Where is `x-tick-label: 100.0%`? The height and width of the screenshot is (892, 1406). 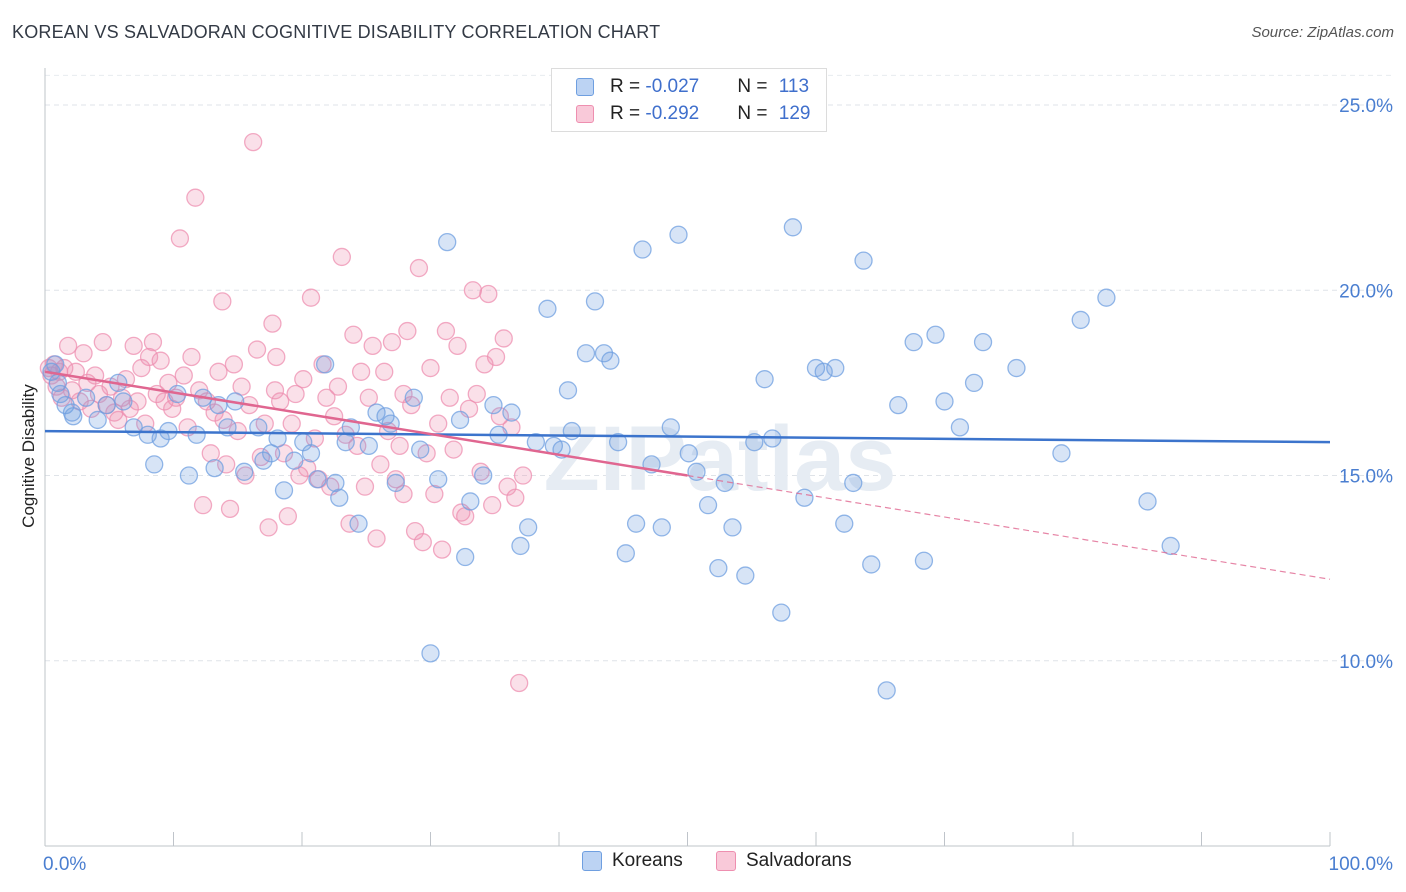
x-tick-label: 100.0% is located at coordinates (1361, 864).